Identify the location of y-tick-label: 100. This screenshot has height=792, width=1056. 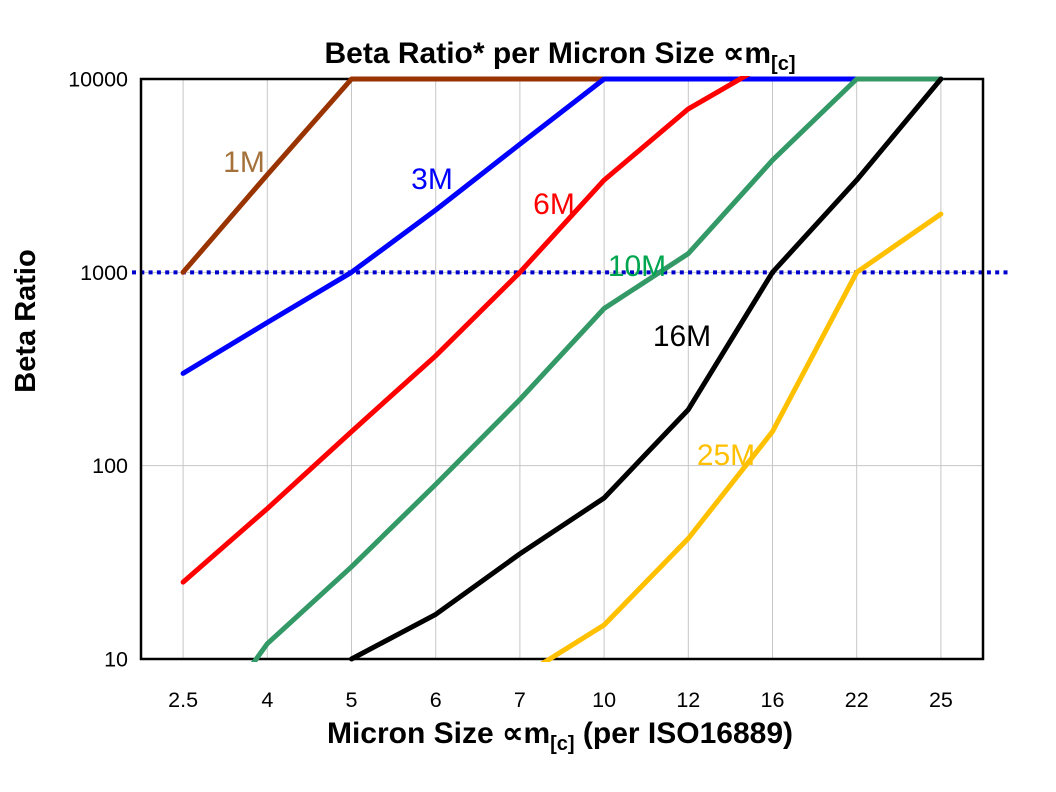
(110, 466).